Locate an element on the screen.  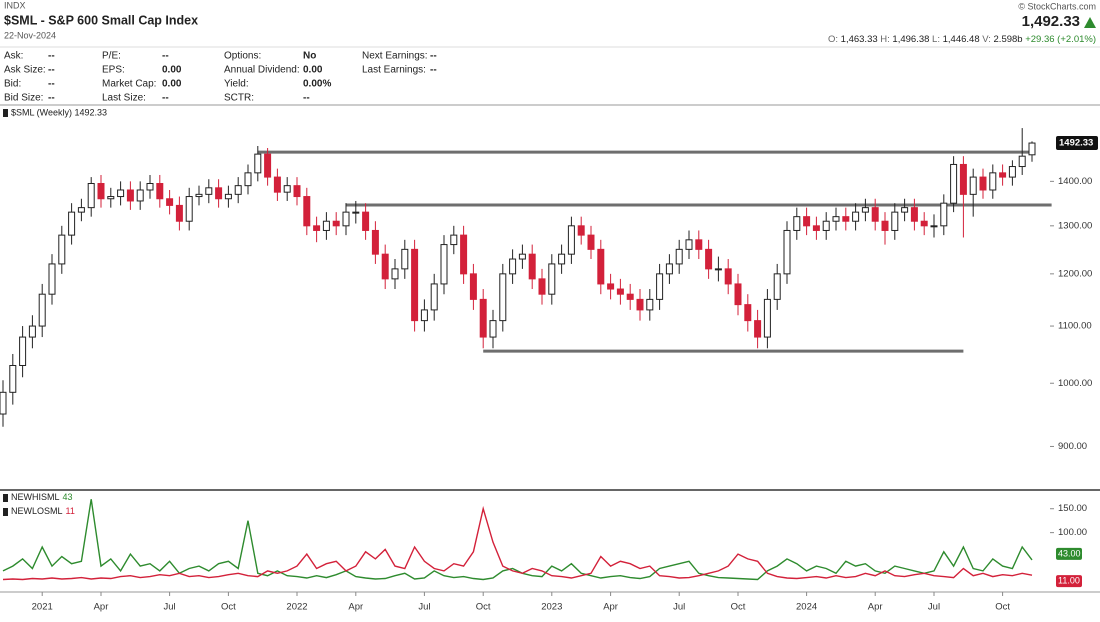
last-price: 1,492.33 is located at coordinates (1051, 21).